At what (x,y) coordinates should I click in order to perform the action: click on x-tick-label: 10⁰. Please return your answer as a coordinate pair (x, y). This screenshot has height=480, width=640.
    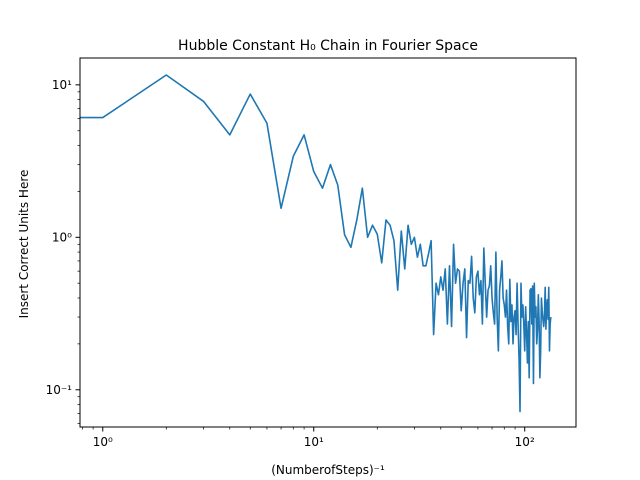
    Looking at the image, I should click on (103, 442).